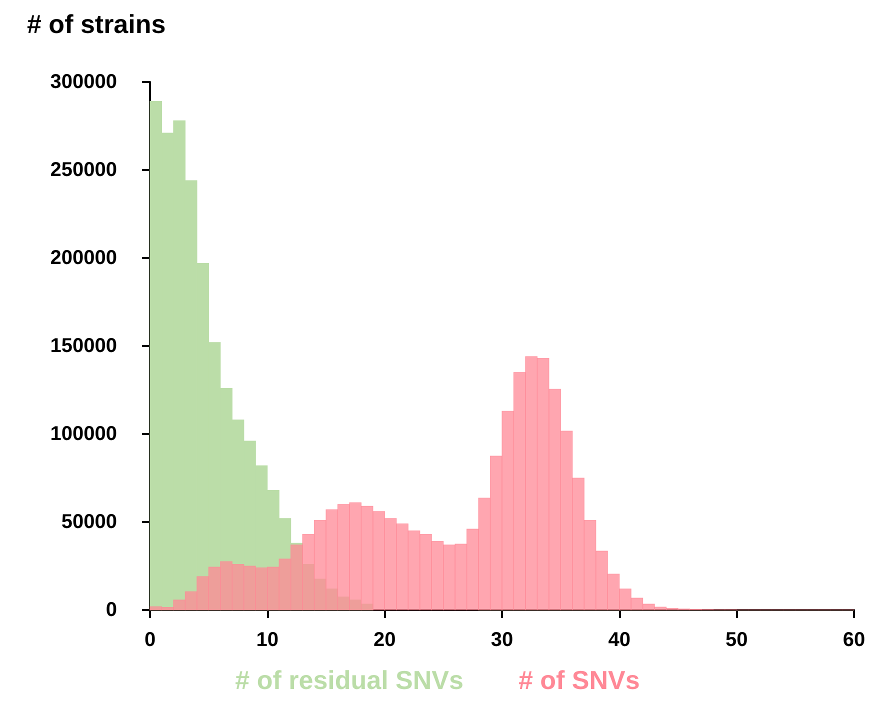 The image size is (870, 706). What do you see at coordinates (619, 640) in the screenshot?
I see `x-tick-label: 40` at bounding box center [619, 640].